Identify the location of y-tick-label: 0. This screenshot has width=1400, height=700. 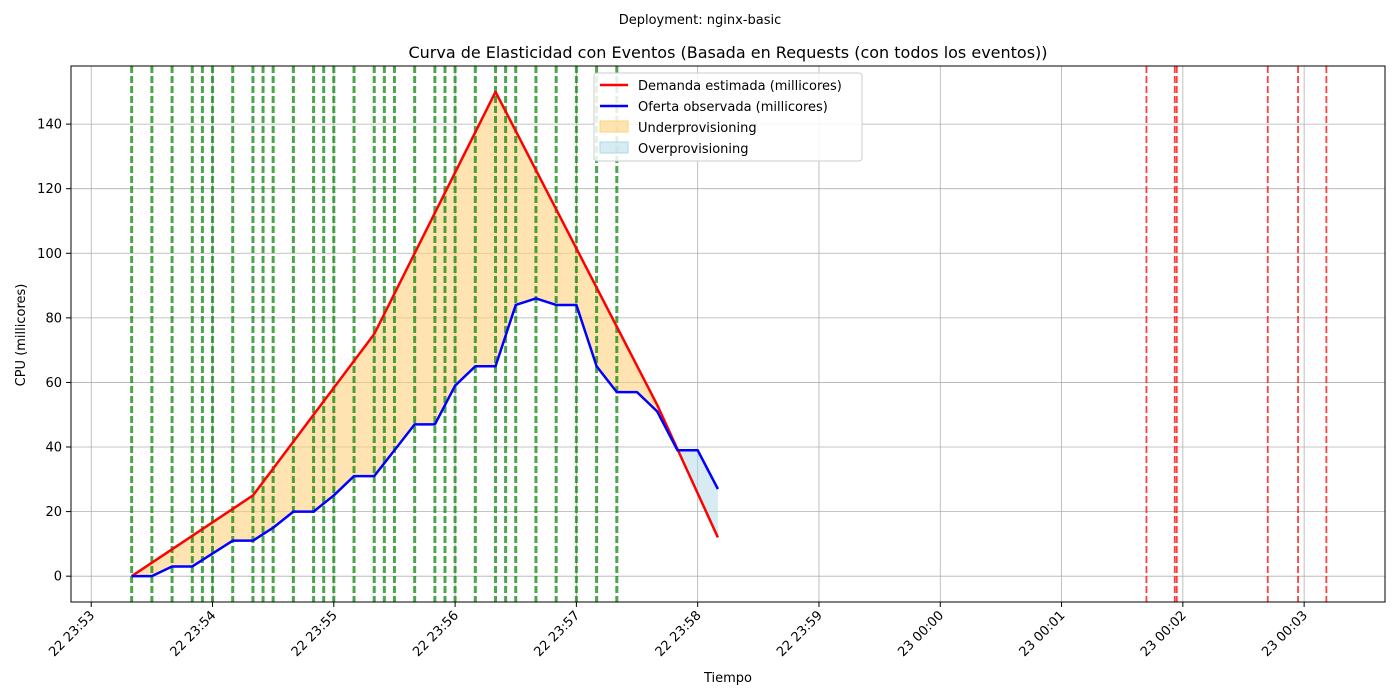
(58, 577).